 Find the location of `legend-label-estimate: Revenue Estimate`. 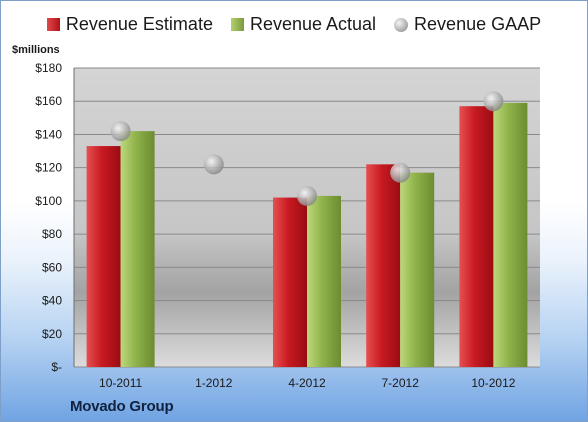

legend-label-estimate: Revenue Estimate is located at coordinates (139, 24).